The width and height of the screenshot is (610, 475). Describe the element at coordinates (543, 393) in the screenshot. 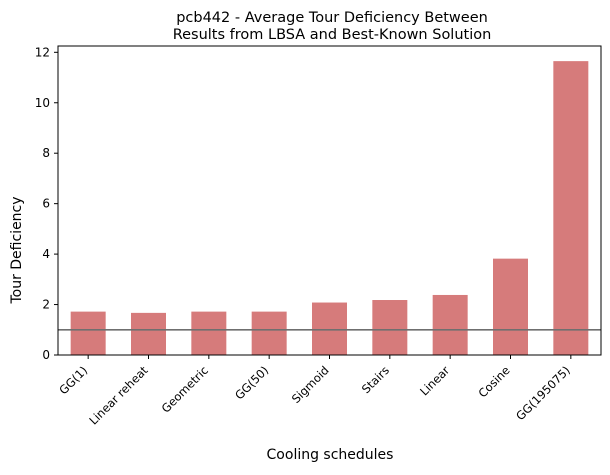

I see `x-tick-label: GG(195075)` at that location.